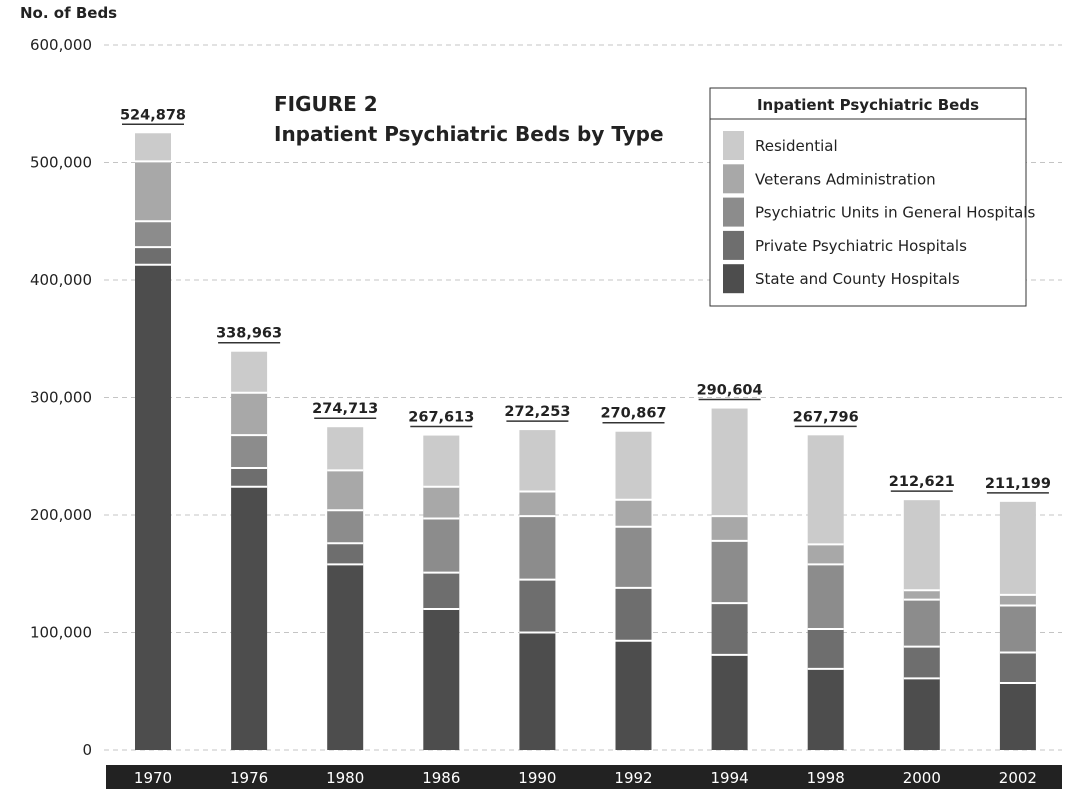 The image size is (1070, 792). I want to click on y-tick-label: 300,000, so click(61, 398).